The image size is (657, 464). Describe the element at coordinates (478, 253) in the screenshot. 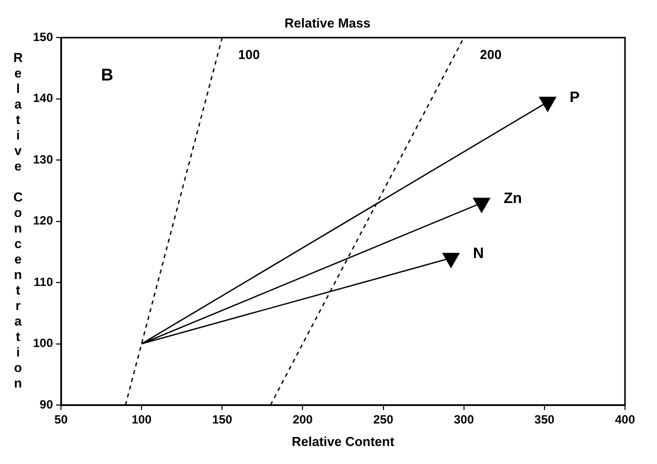

I see `series-label: N` at that location.